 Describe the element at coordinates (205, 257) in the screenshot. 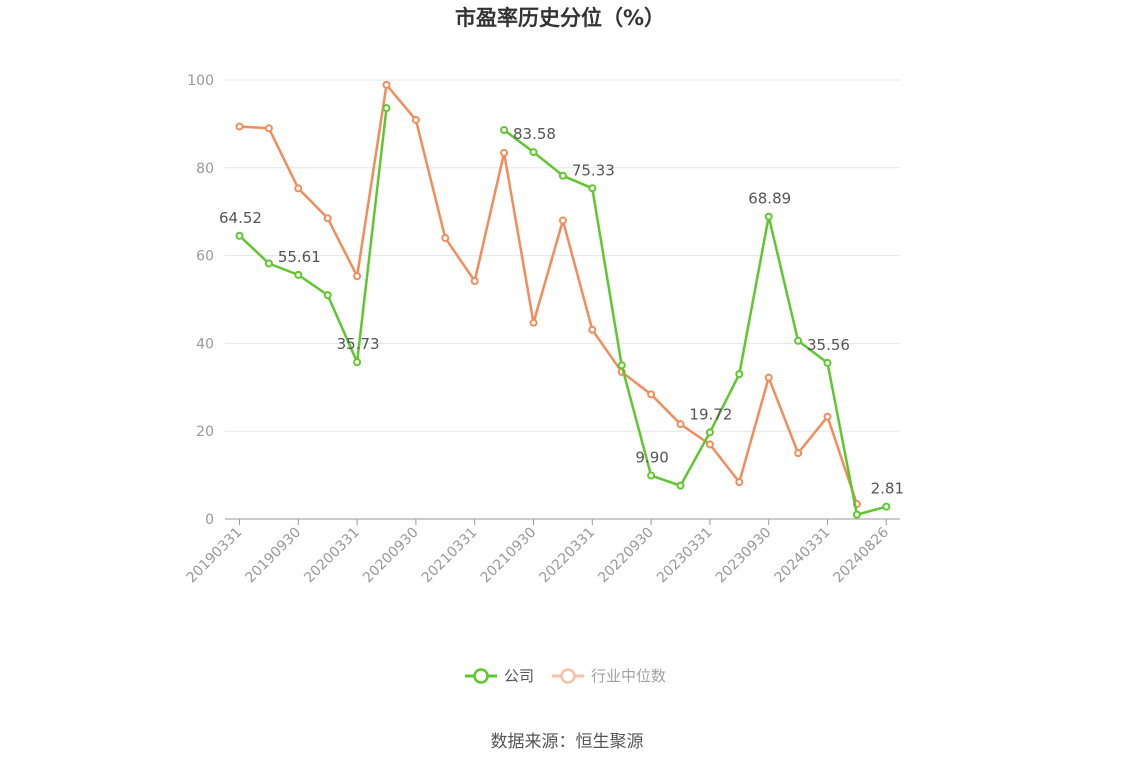

I see `y-tick-label: 60` at that location.